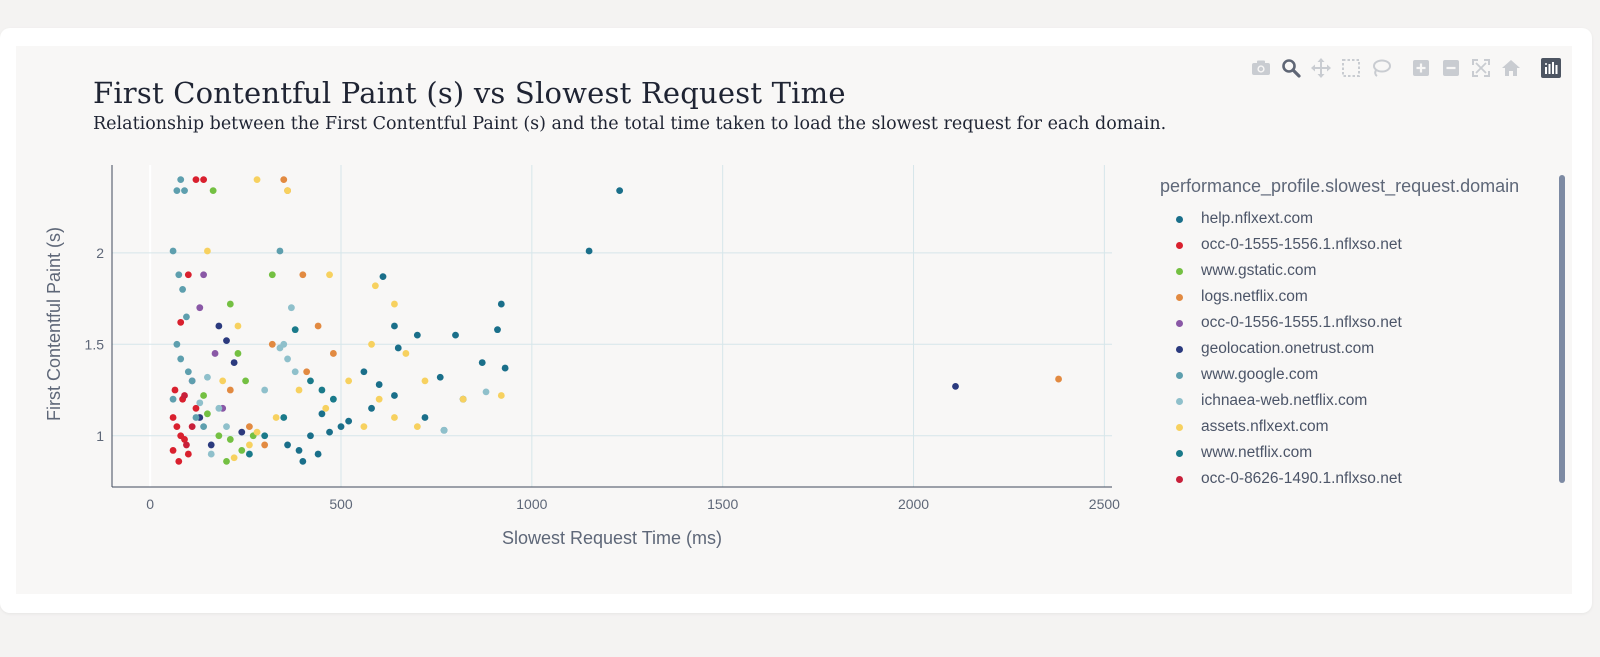 The image size is (1600, 657). What do you see at coordinates (1356, 375) in the screenshot?
I see `legend-item: www.google.com` at bounding box center [1356, 375].